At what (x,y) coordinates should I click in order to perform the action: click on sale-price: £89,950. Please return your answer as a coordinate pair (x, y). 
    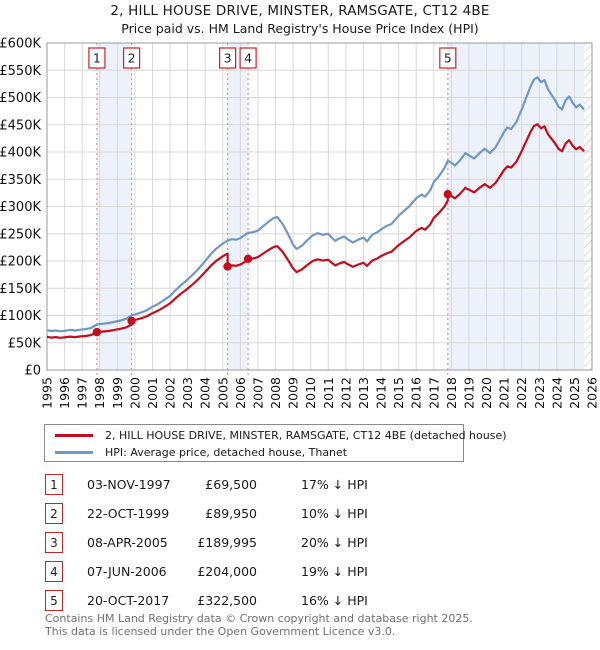
    Looking at the image, I should click on (231, 513).